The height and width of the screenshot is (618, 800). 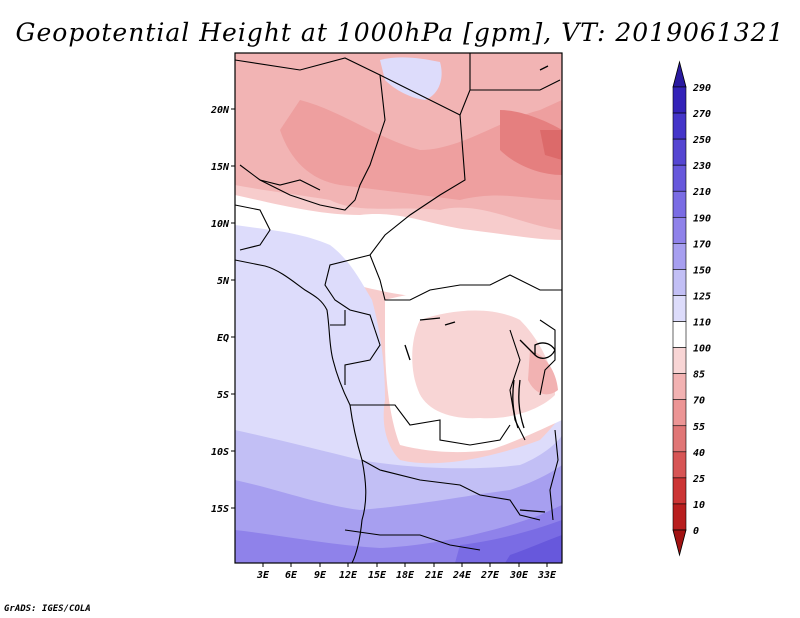 What do you see at coordinates (679, 74) in the screenshot?
I see `colorbar-top-arrow` at bounding box center [679, 74].